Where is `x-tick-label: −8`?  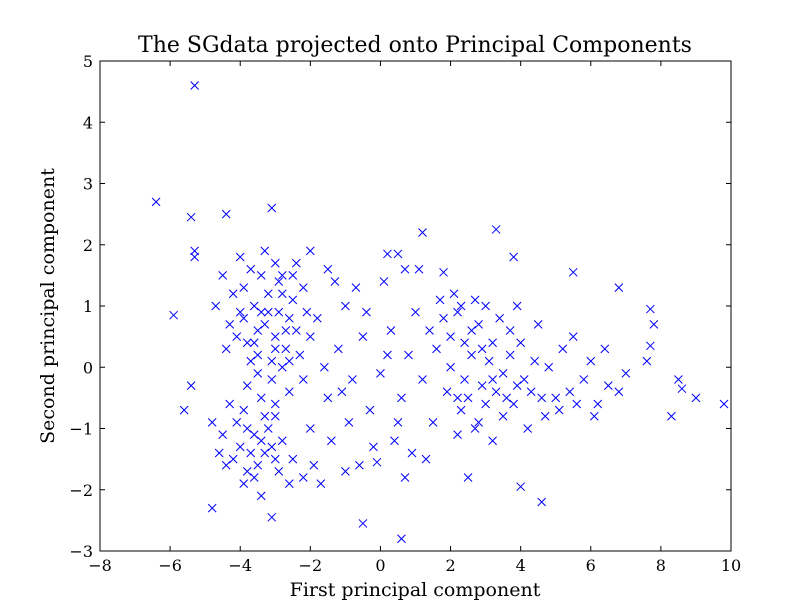
x-tick-label: −8 is located at coordinates (100, 565).